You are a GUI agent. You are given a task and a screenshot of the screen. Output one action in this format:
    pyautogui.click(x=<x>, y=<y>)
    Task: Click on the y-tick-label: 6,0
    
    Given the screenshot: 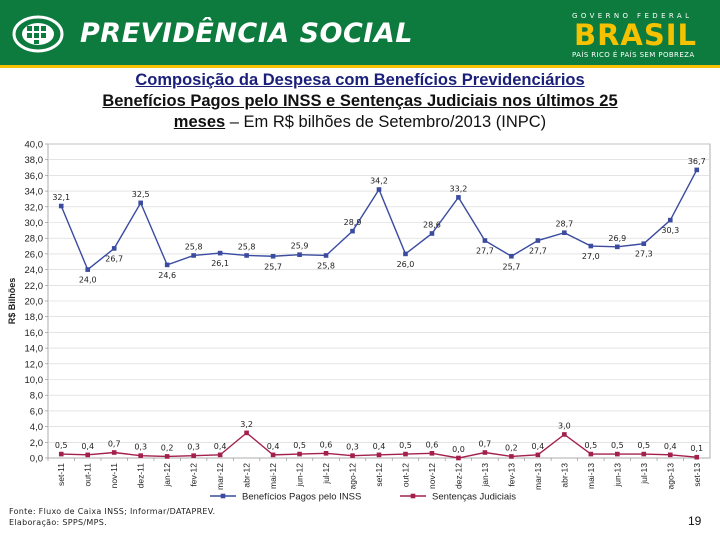 What is the action you would take?
    pyautogui.click(x=36, y=411)
    